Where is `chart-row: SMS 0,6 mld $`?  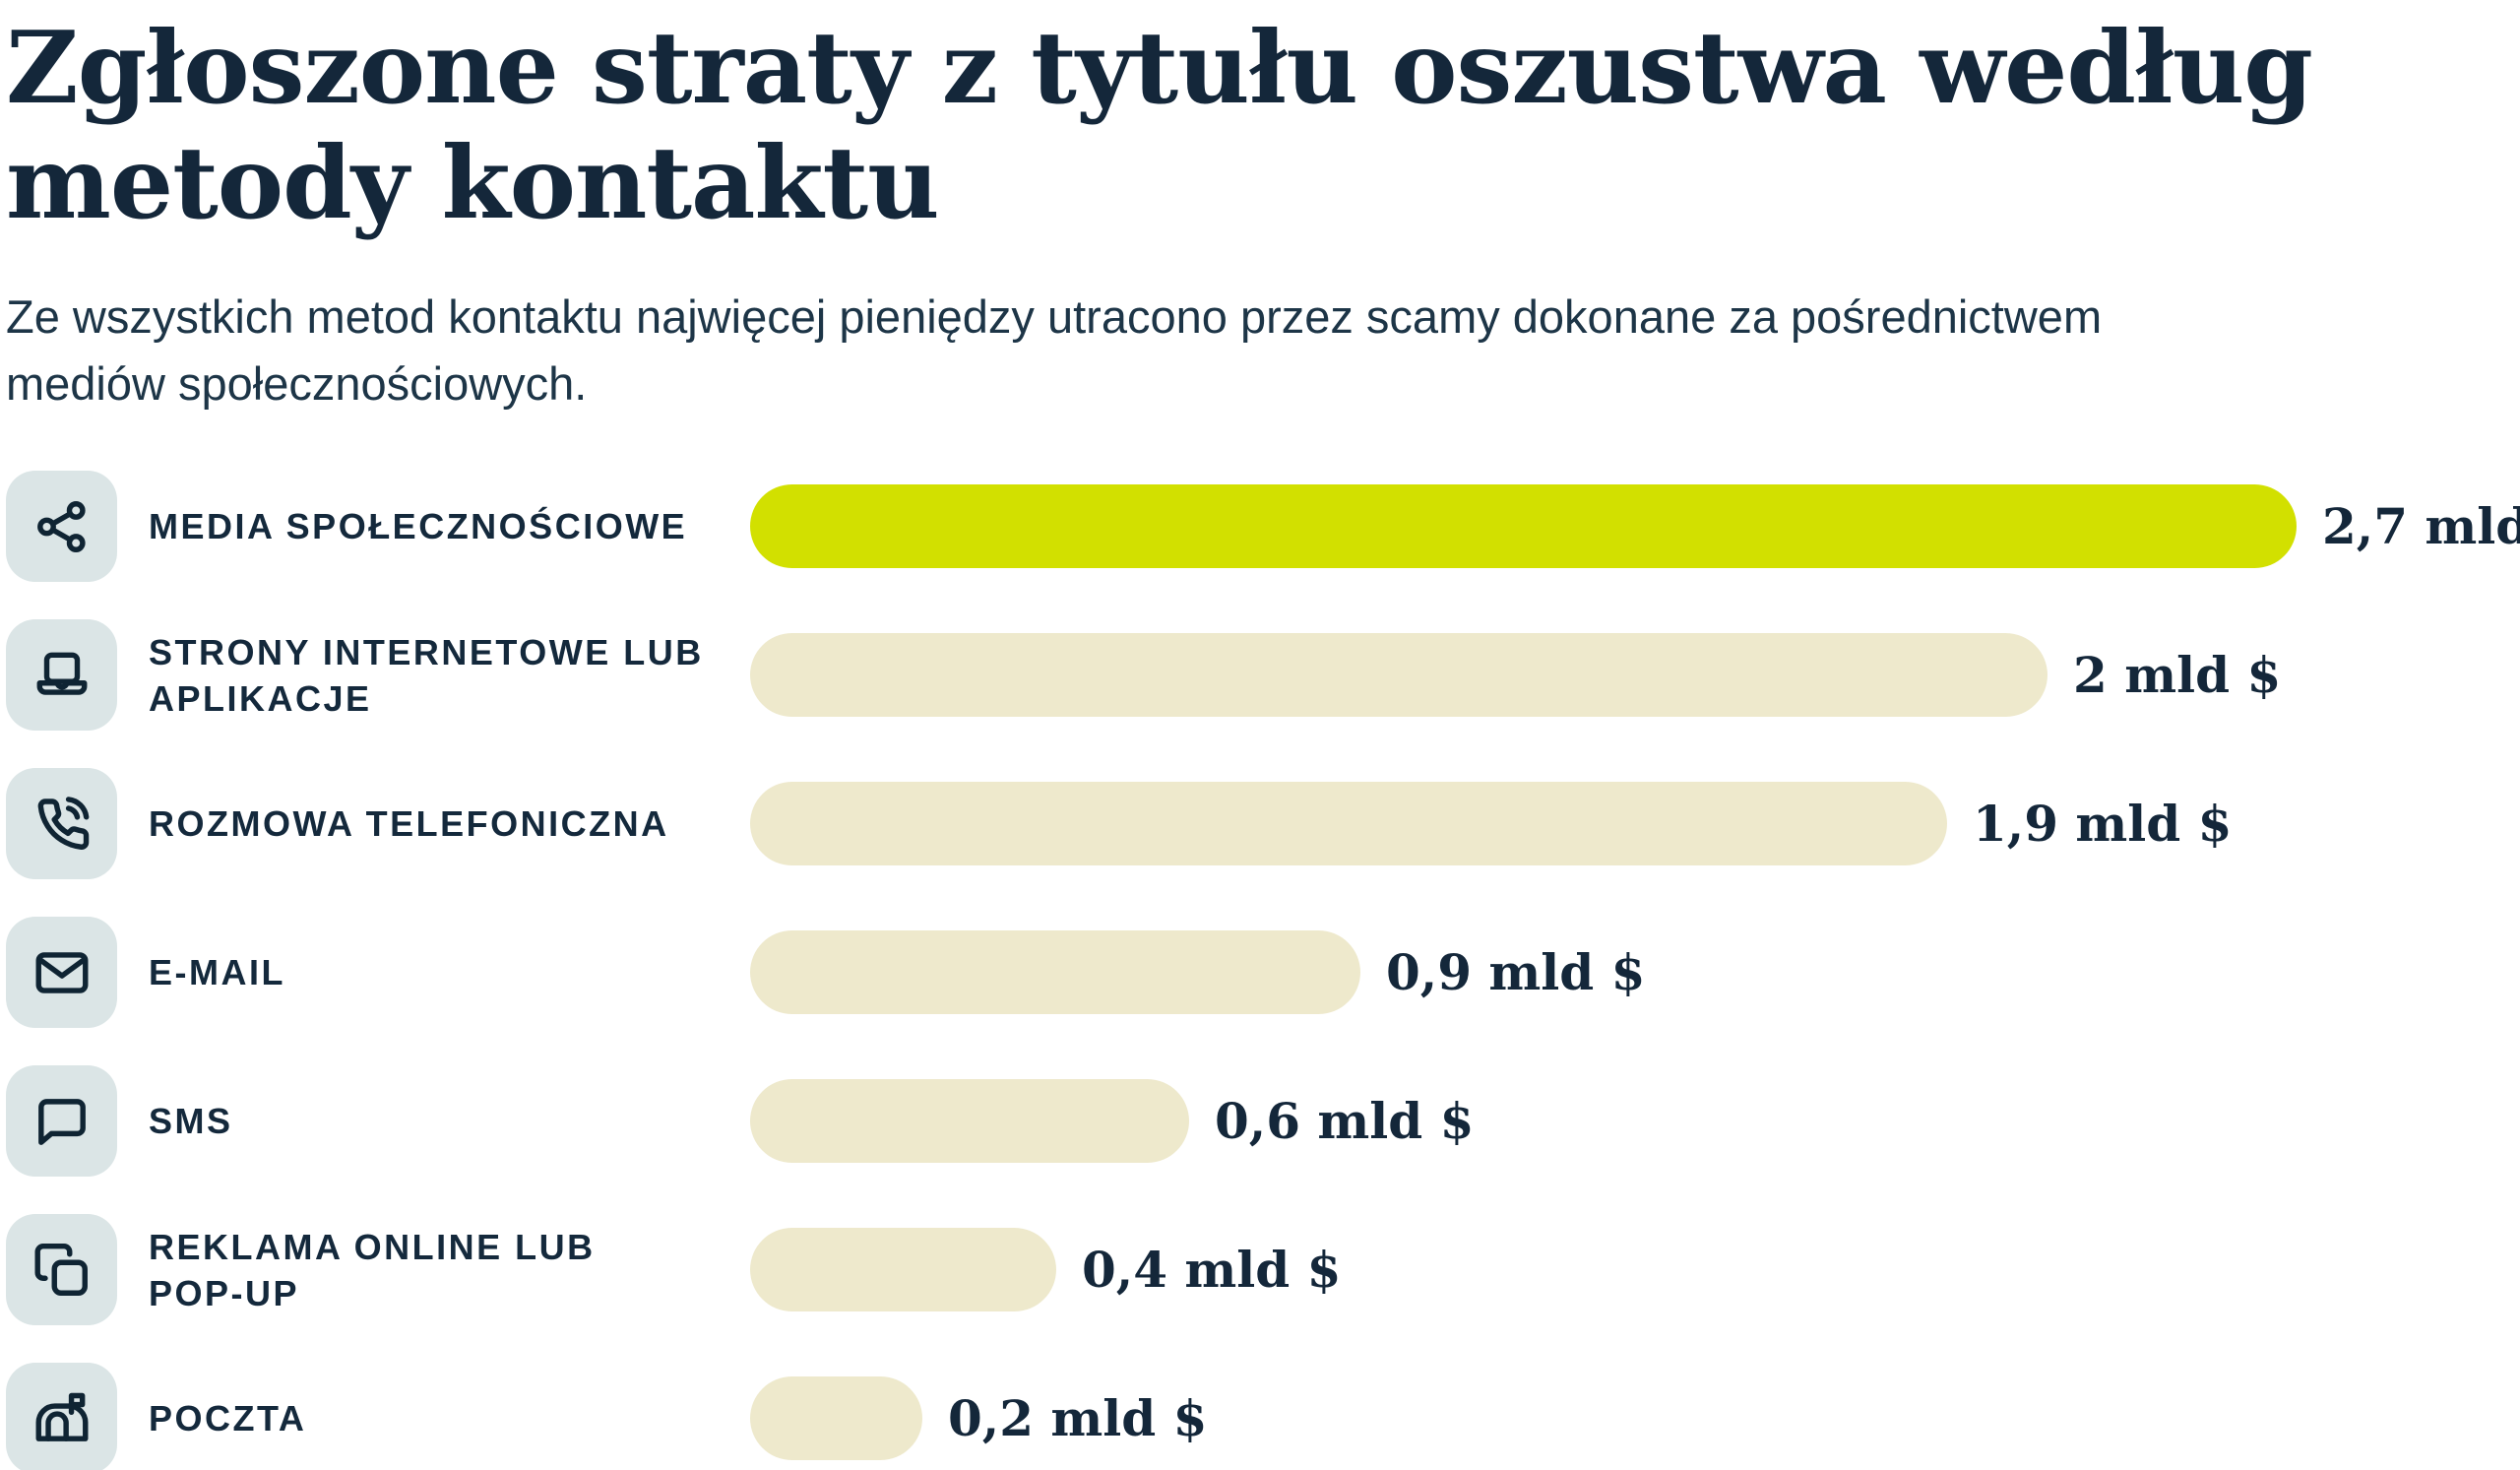
chart-row: SMS 0,6 mld $ is located at coordinates (1263, 1121).